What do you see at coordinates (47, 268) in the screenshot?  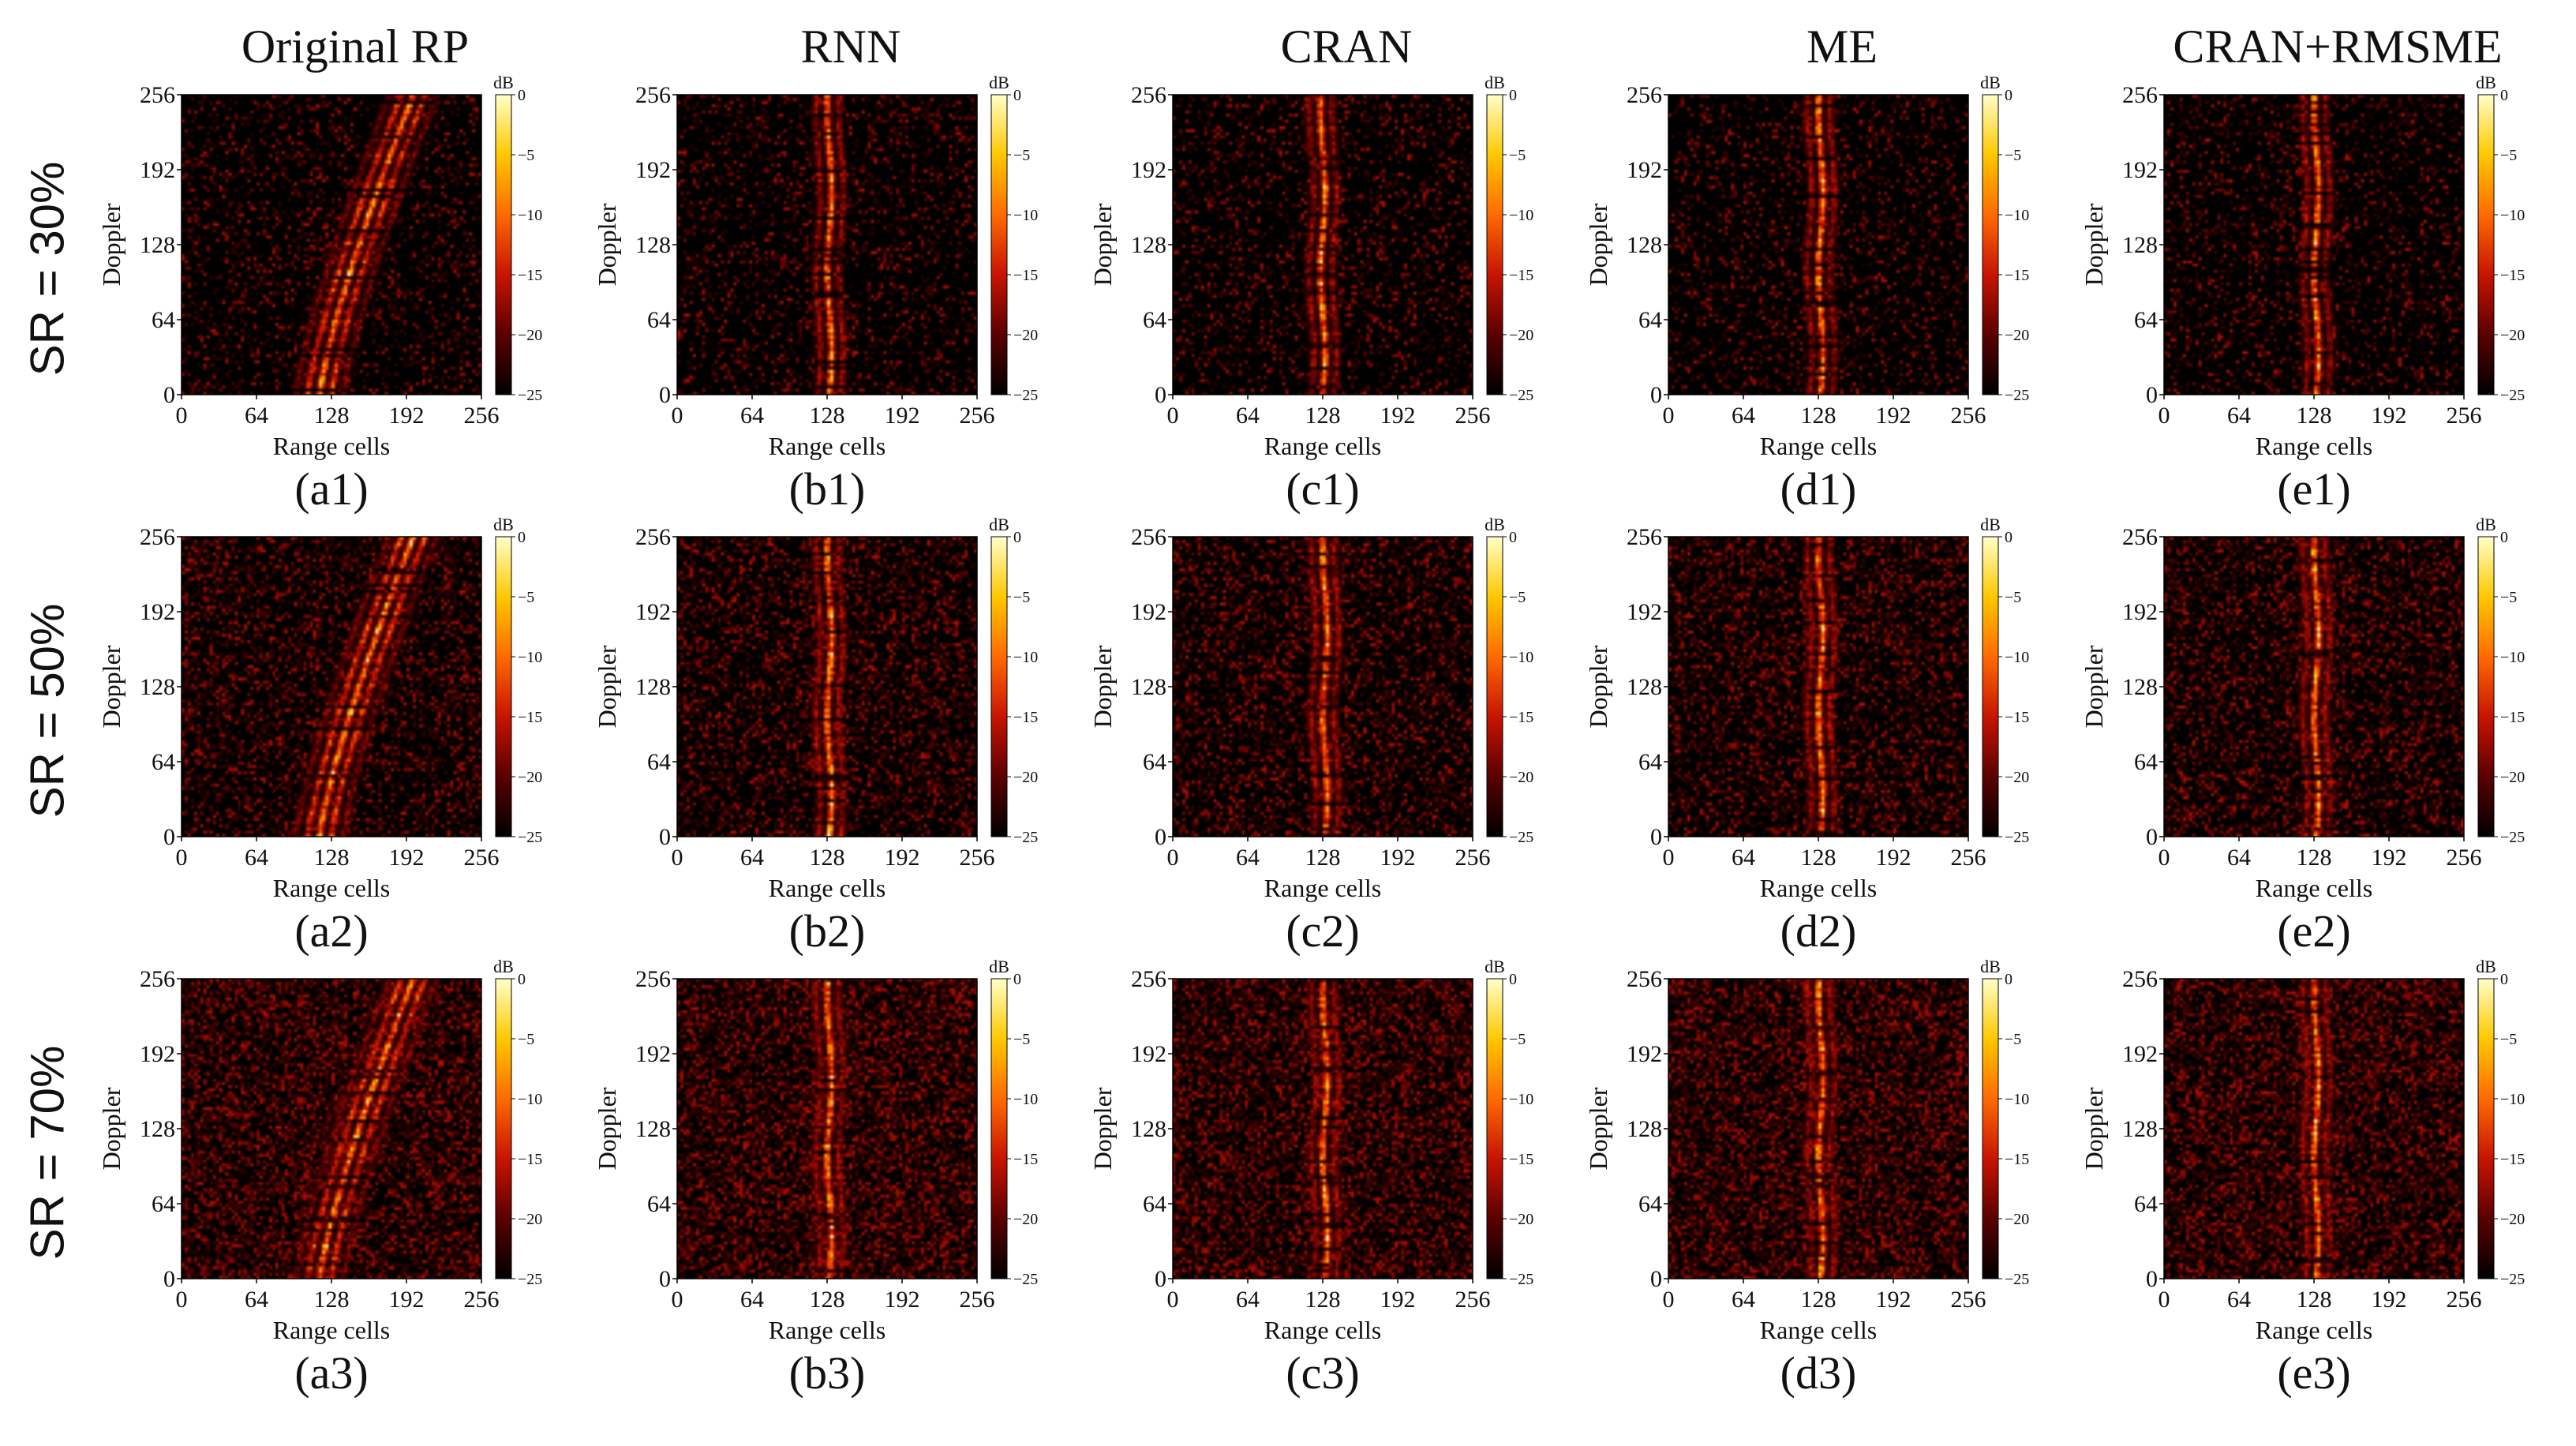 I see `row-label-sr-30: SR = 30%` at bounding box center [47, 268].